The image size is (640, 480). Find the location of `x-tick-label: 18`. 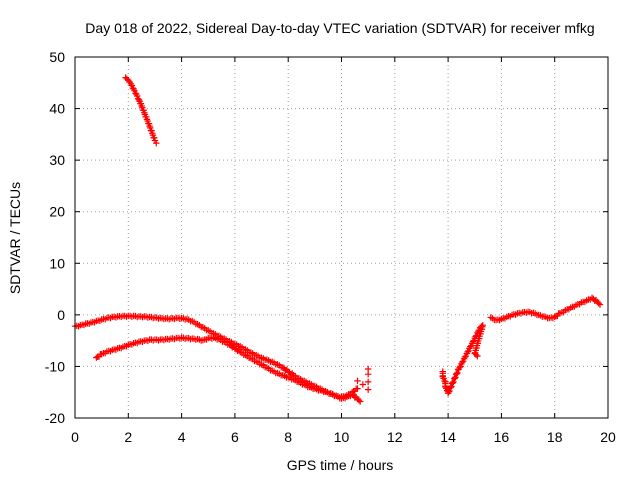

x-tick-label: 18 is located at coordinates (555, 437).